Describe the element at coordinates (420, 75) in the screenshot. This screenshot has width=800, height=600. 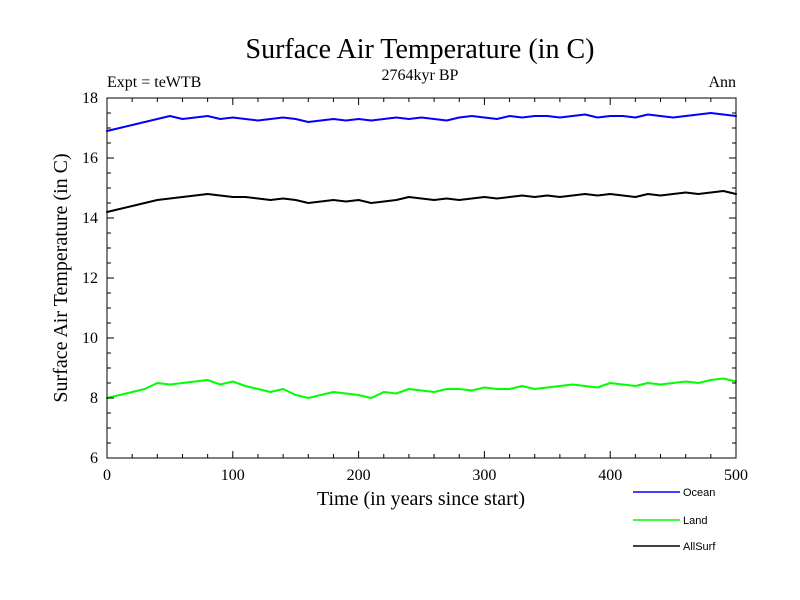
I see `chart-subtitle: 2764kyr BP` at that location.